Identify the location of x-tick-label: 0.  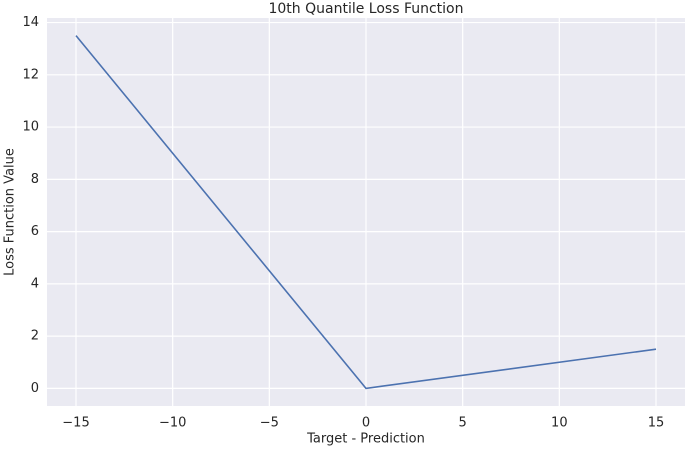
(366, 423).